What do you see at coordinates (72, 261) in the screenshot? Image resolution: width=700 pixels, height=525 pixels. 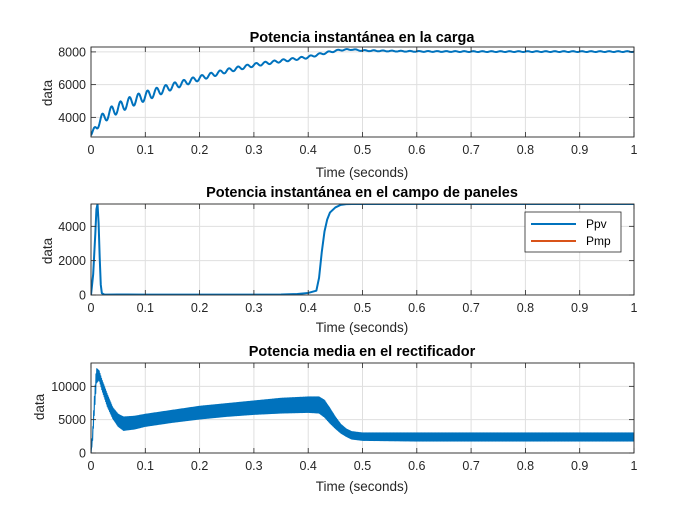 I see `y-tick-label: 2000` at bounding box center [72, 261].